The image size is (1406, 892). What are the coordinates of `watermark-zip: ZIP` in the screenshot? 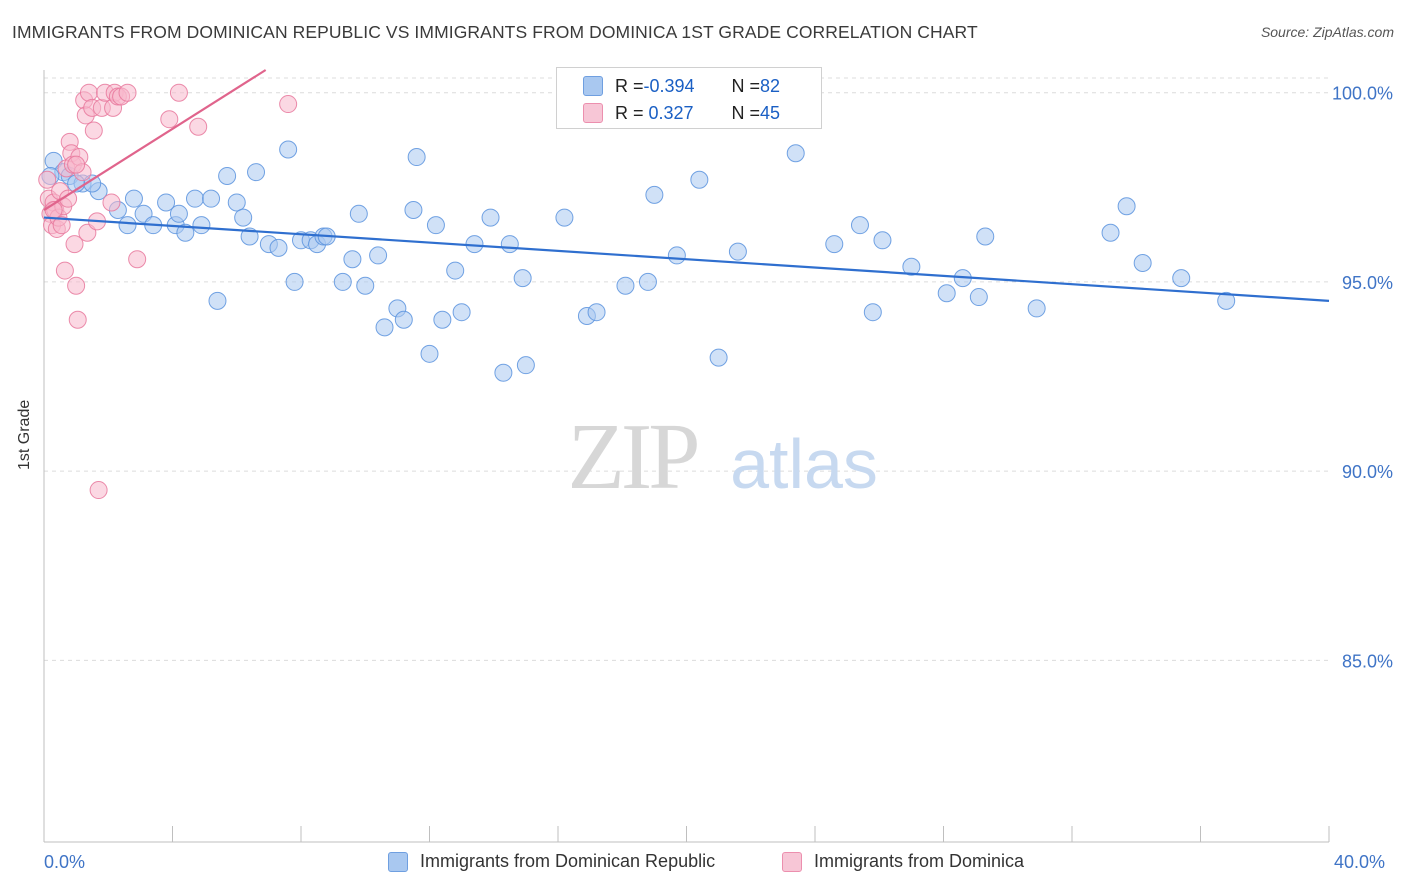 It's located at (633, 457).